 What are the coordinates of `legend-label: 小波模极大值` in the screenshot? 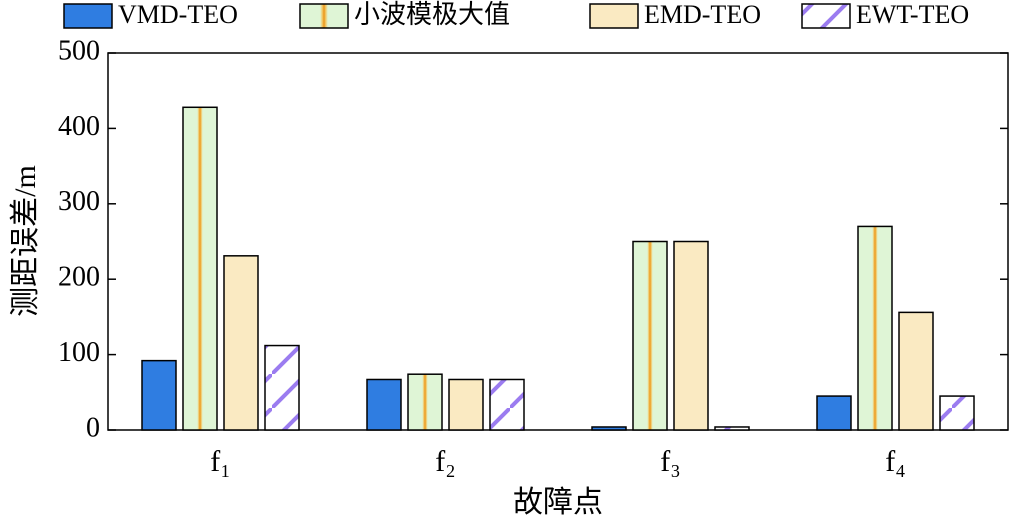 It's located at (432, 14).